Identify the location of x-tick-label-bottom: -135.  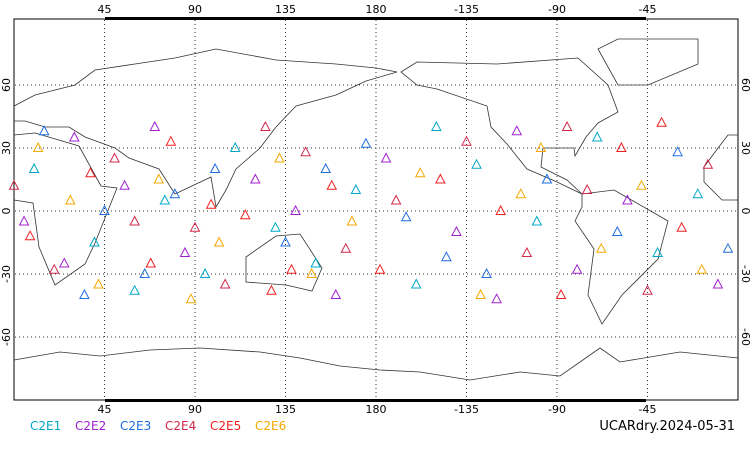
(466, 409).